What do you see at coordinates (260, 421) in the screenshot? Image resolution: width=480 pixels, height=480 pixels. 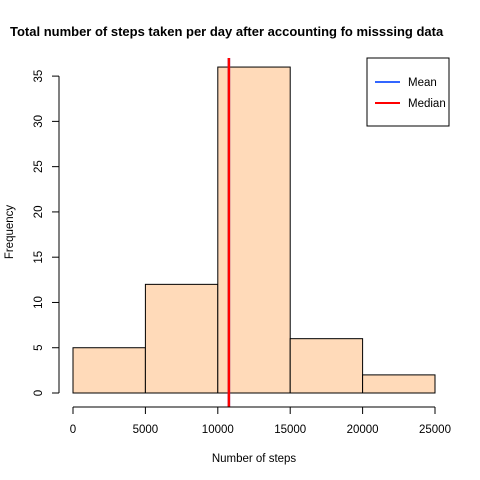 I see `x-axis: 0 5000 10000 15000 20000 25000` at bounding box center [260, 421].